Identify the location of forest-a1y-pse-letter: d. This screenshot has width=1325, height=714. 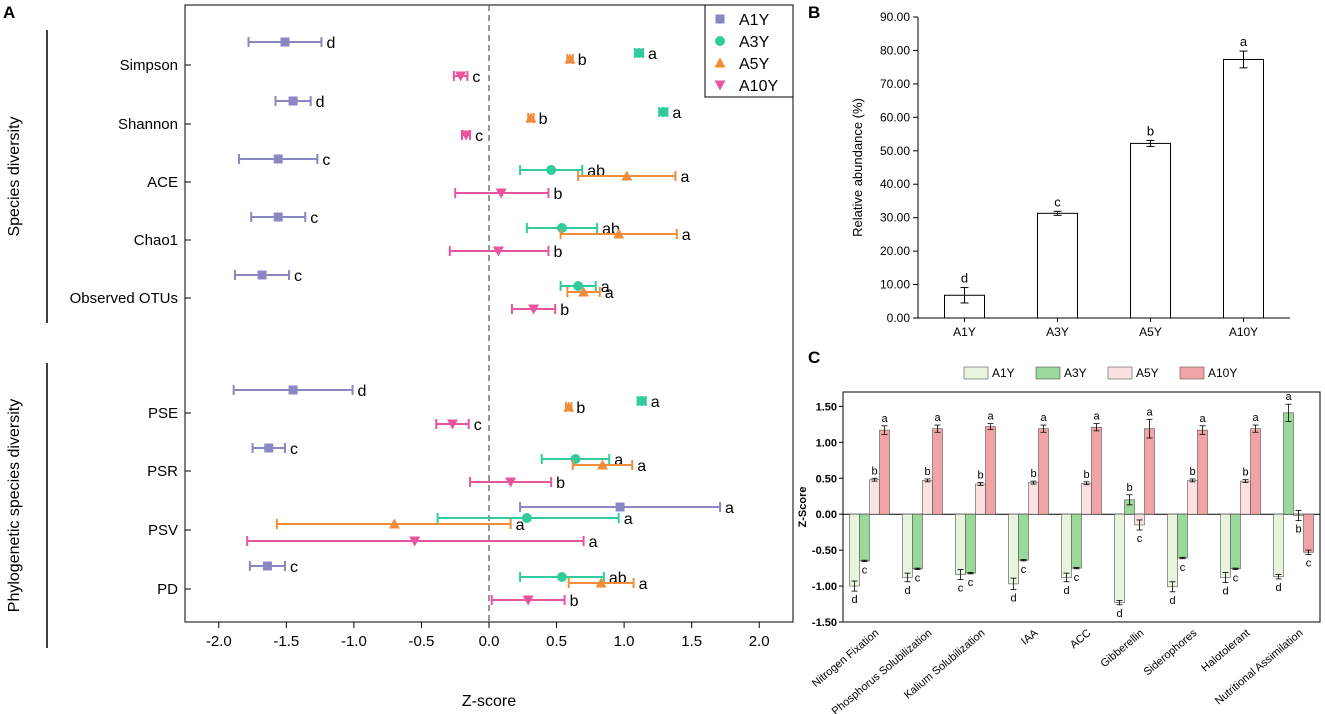
(362, 391).